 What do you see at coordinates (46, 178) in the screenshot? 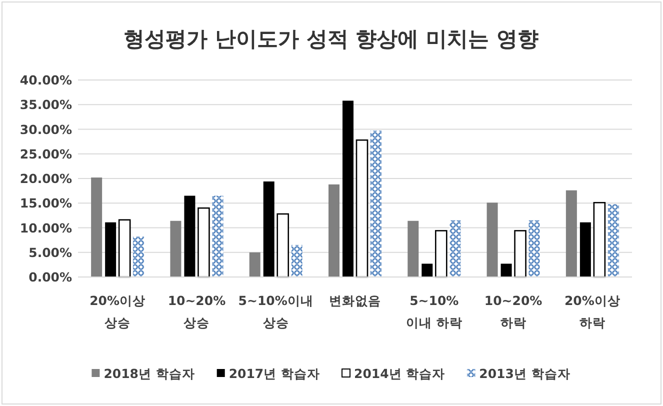
I see `y-tick-label: 20.00%` at bounding box center [46, 178].